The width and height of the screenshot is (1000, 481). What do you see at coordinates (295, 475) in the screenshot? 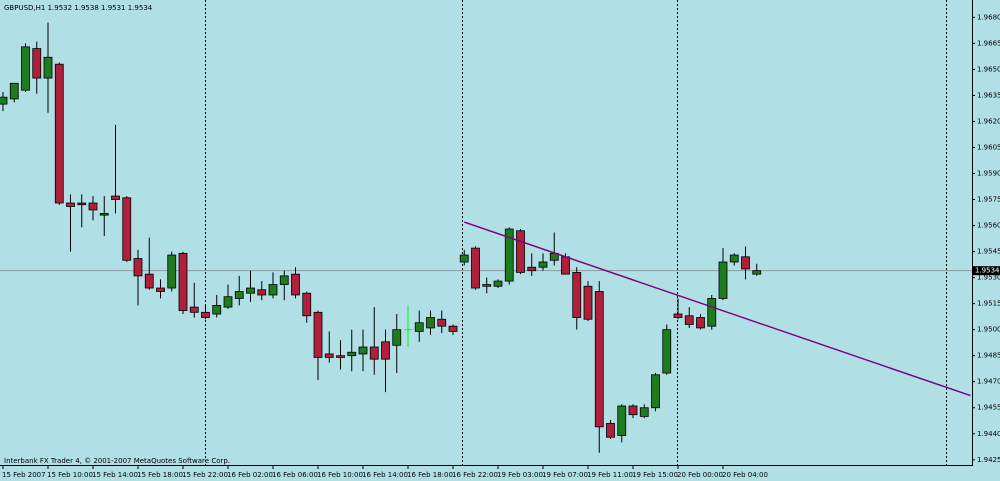
I see `x-tick-label: 16 Feb 06:00` at bounding box center [295, 475].